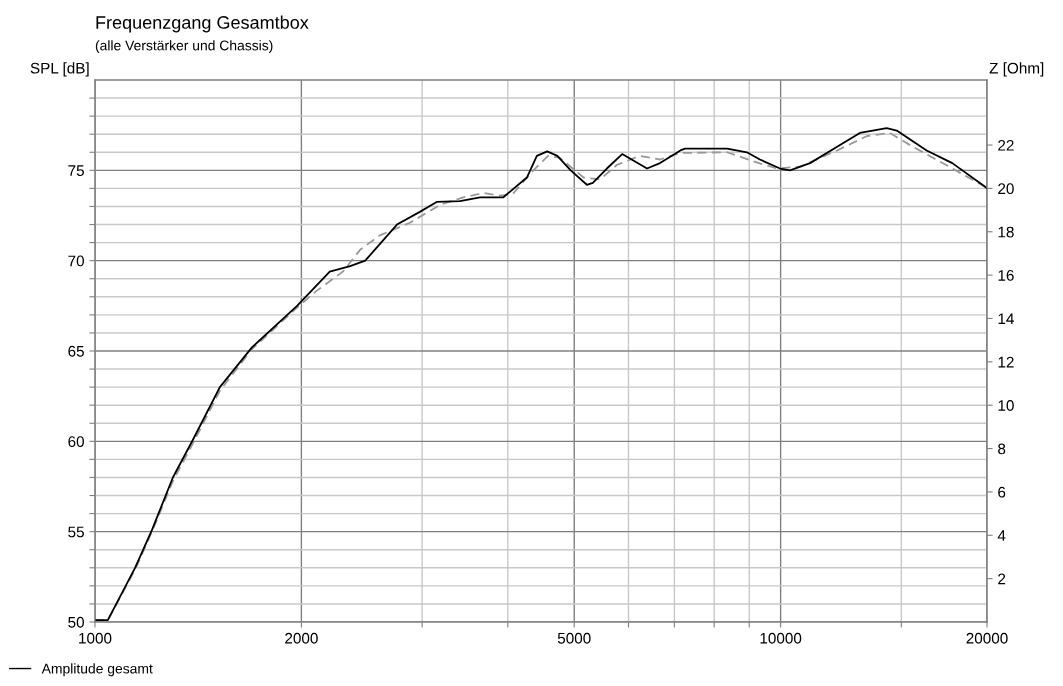  Describe the element at coordinates (1006, 319) in the screenshot. I see `y2-tick-label: 14` at that location.